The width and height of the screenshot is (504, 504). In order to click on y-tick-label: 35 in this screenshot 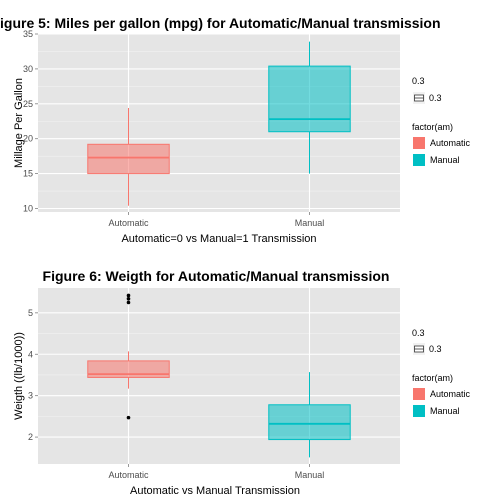, I will do `click(28, 34)`.